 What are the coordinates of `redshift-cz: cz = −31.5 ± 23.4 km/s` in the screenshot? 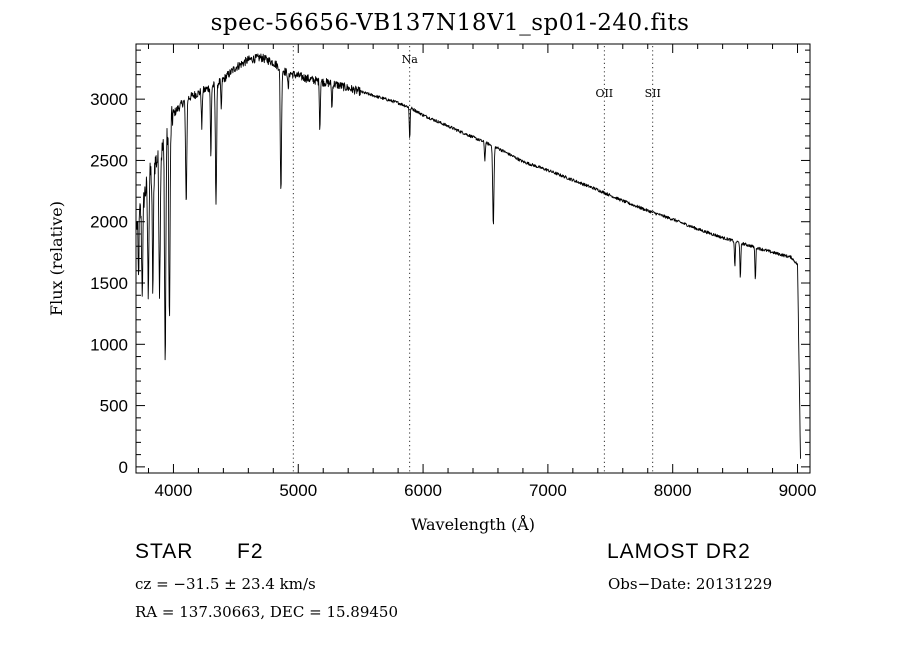 It's located at (225, 584).